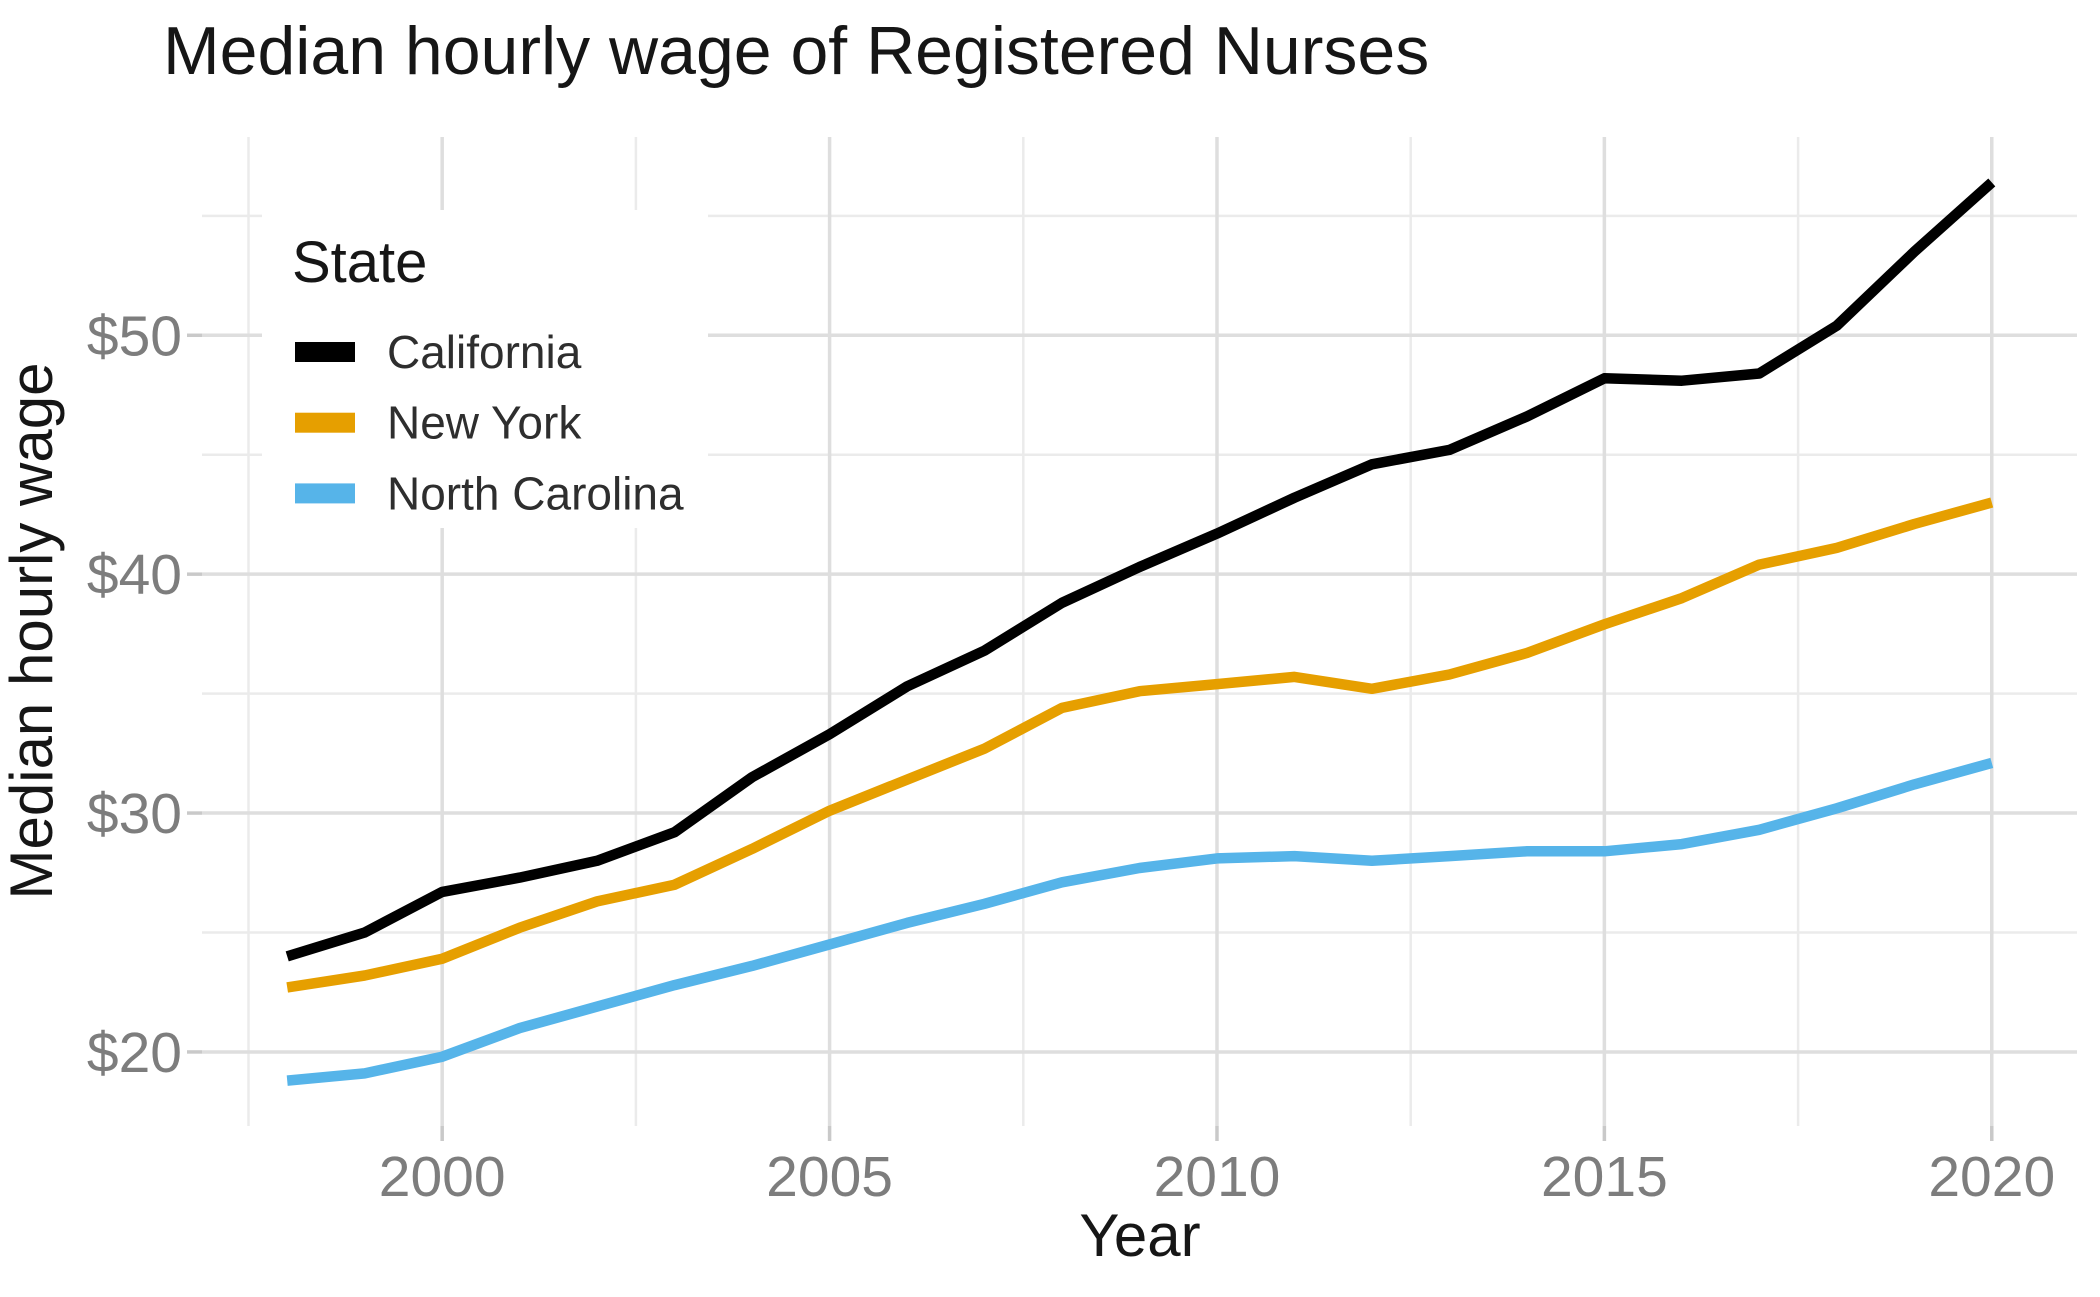 Image resolution: width=2100 pixels, height=1297 pixels. I want to click on legend-background, so click(485, 369).